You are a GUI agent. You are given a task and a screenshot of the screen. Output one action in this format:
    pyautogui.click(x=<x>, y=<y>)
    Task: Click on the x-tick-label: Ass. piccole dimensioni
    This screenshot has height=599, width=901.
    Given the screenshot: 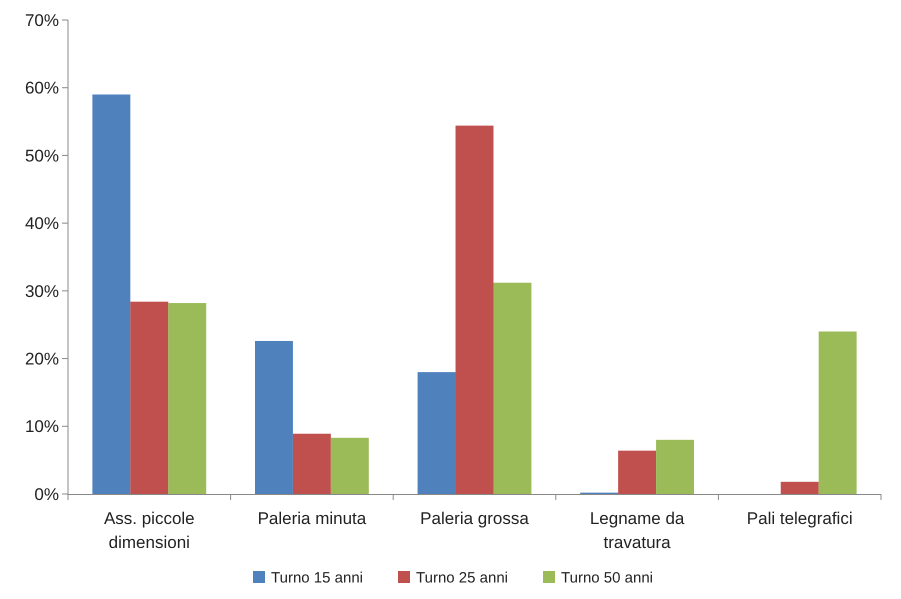 What is the action you would take?
    pyautogui.click(x=149, y=530)
    